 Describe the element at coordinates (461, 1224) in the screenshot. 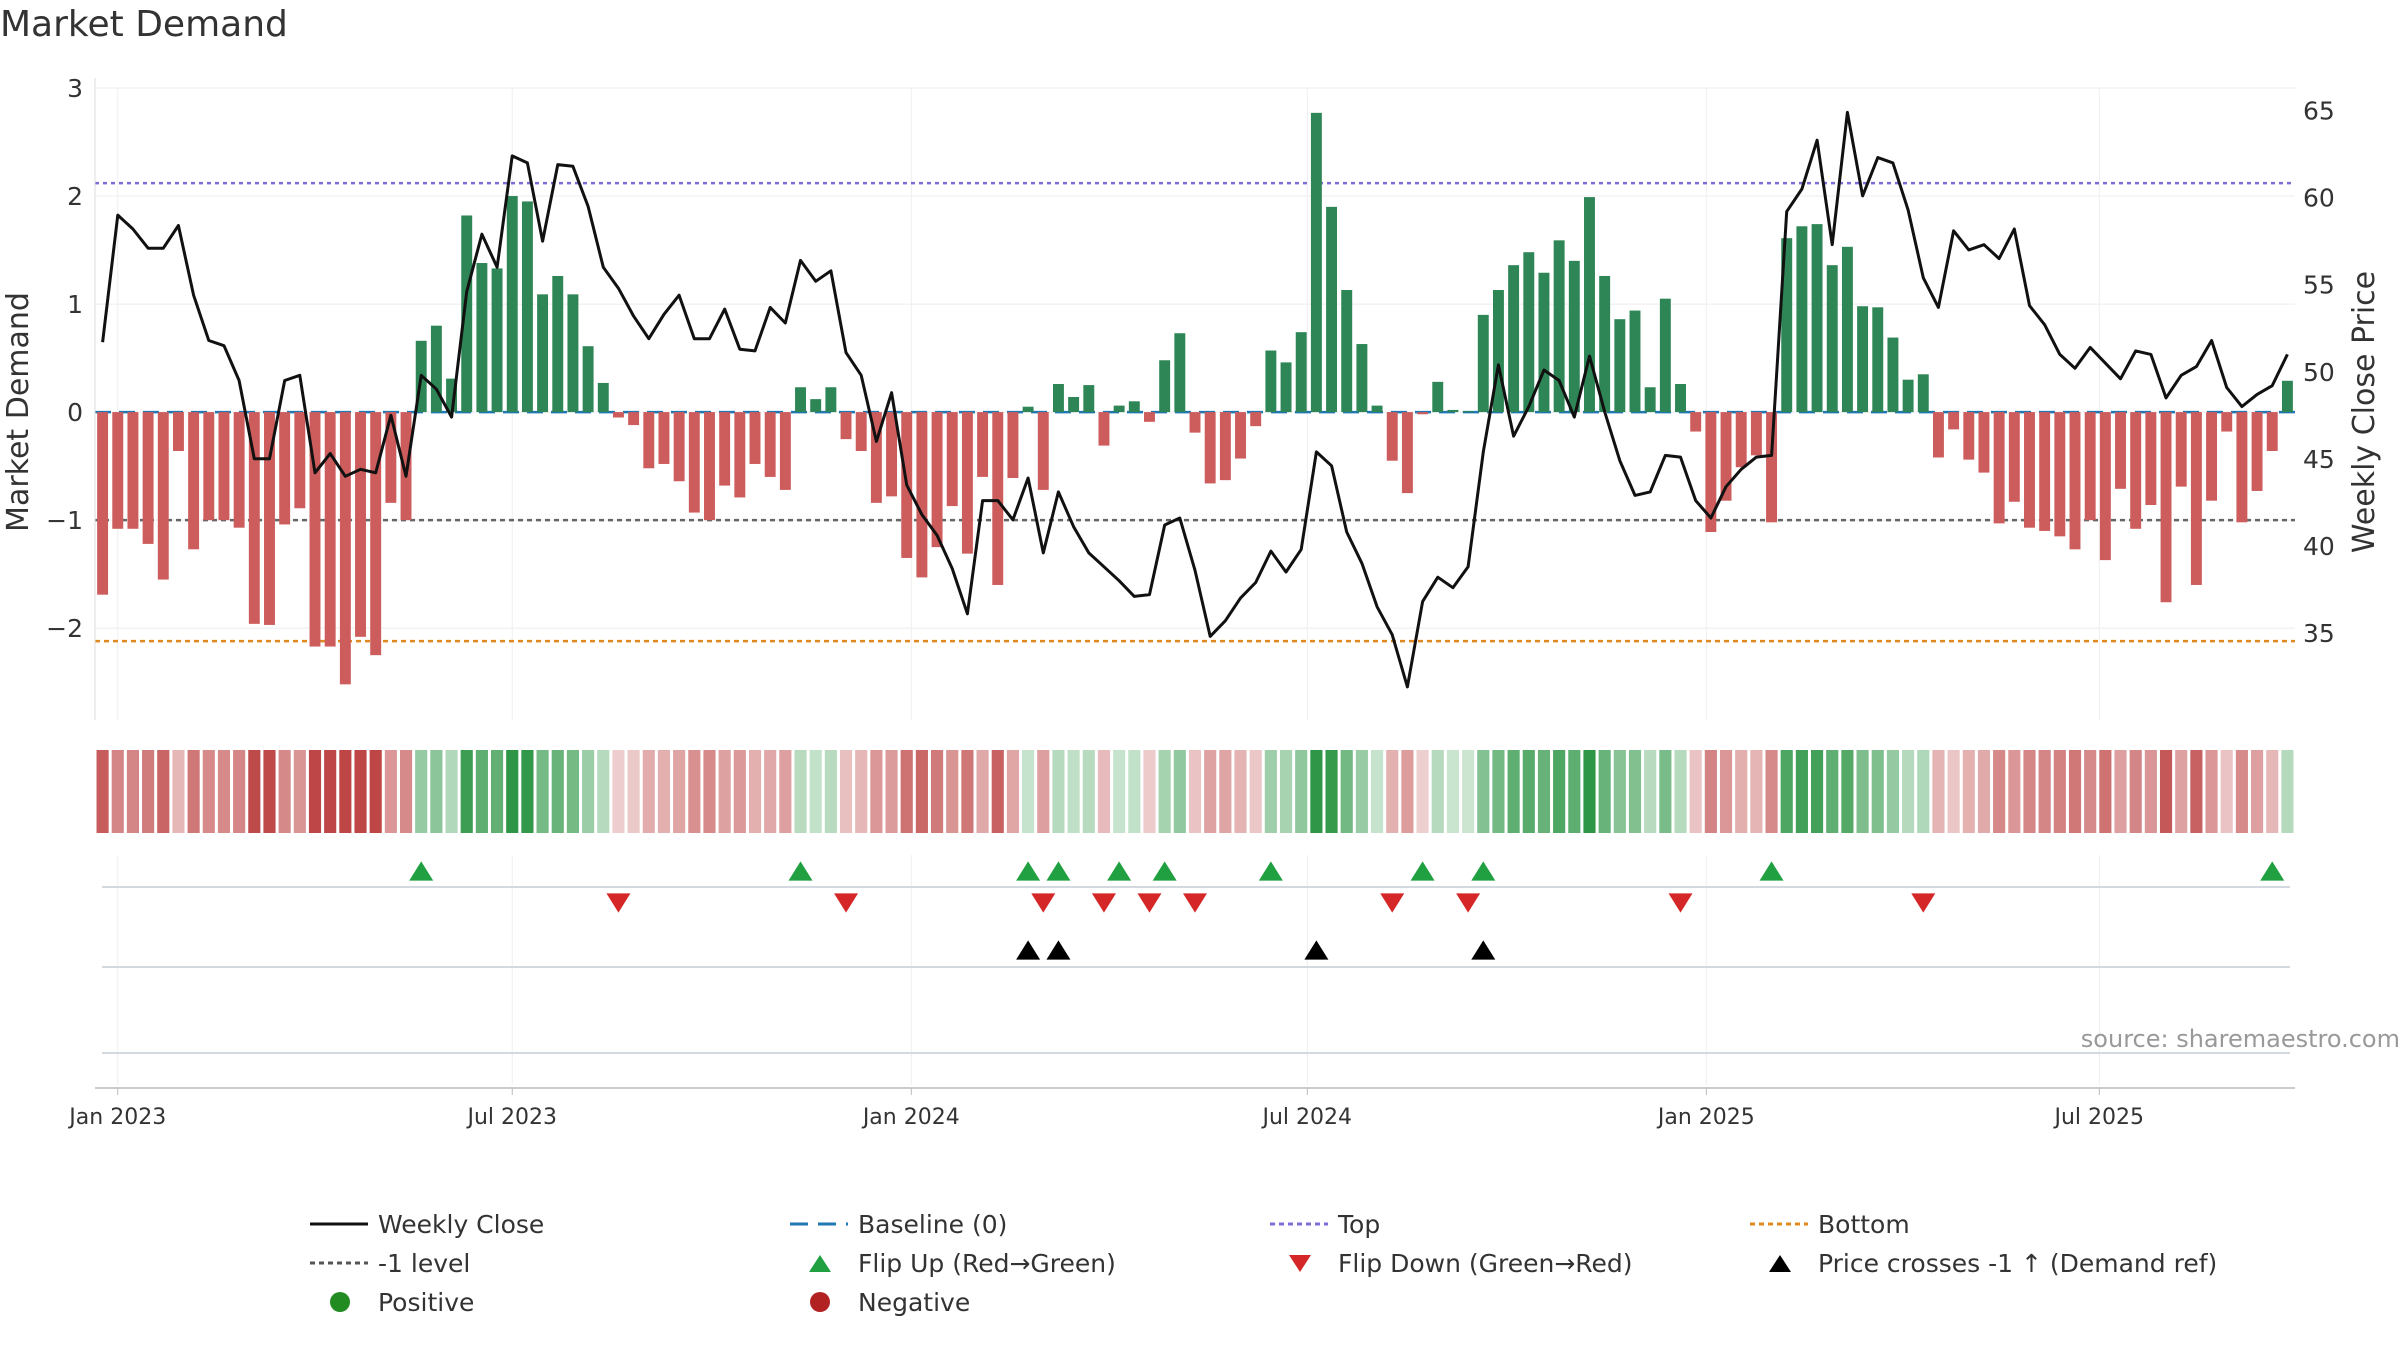

I see `legend-label: Weekly Close` at that location.